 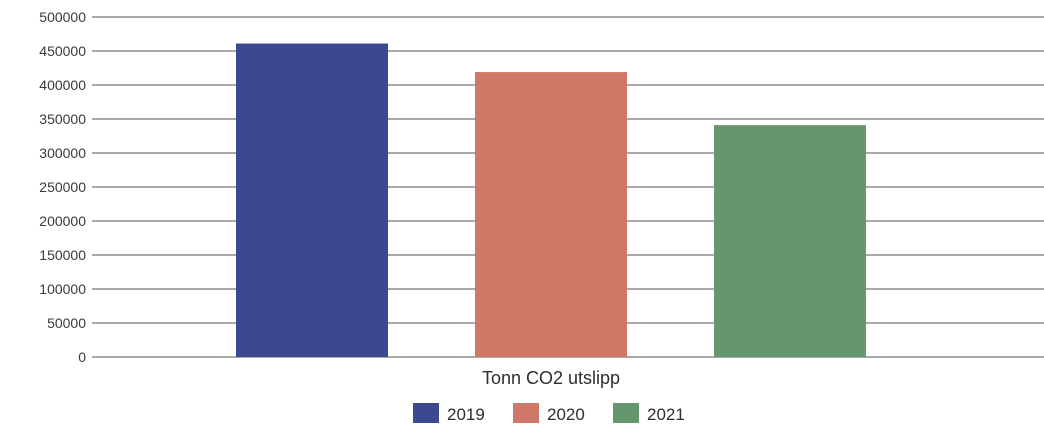 What do you see at coordinates (62, 153) in the screenshot?
I see `y-tick-label: 300000` at bounding box center [62, 153].